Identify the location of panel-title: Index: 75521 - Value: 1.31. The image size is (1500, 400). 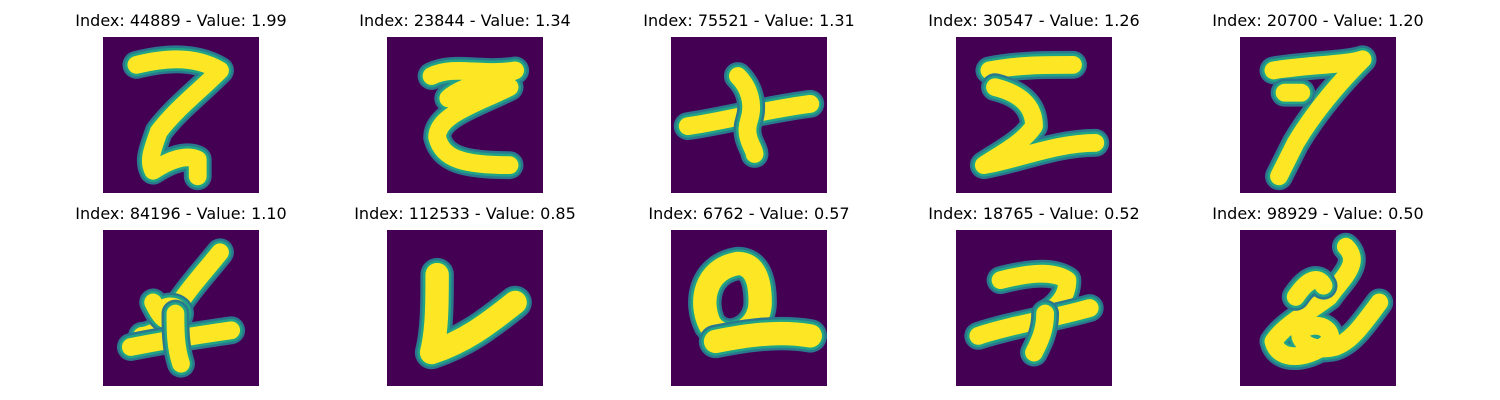
(749, 20).